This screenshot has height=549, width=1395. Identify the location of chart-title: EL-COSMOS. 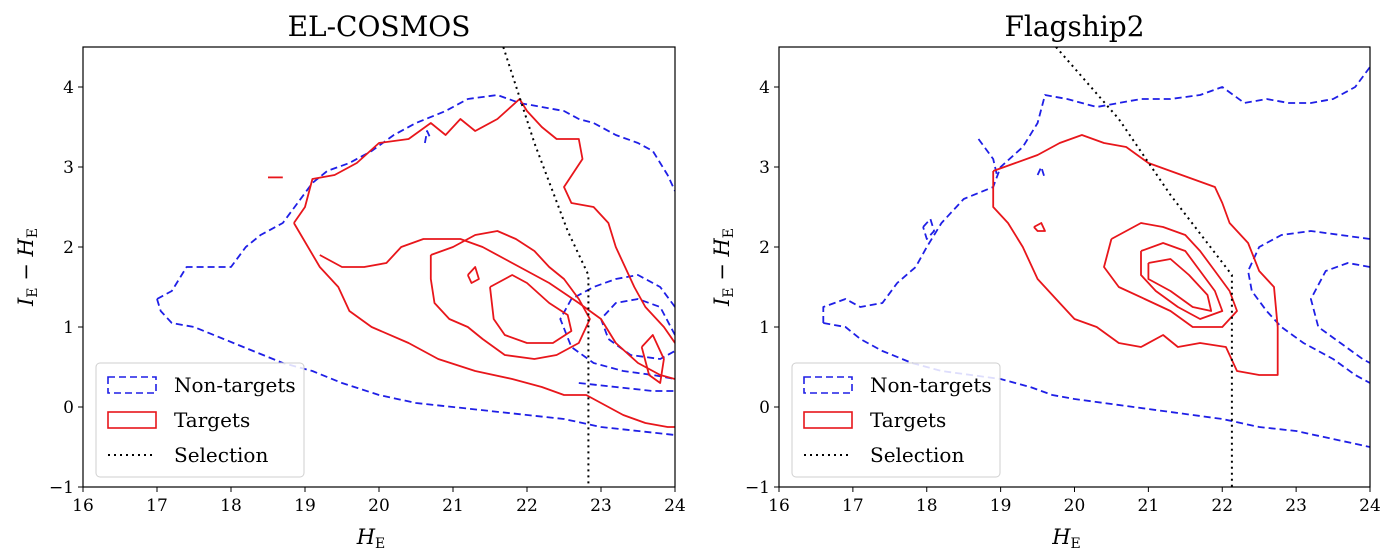
(379, 26).